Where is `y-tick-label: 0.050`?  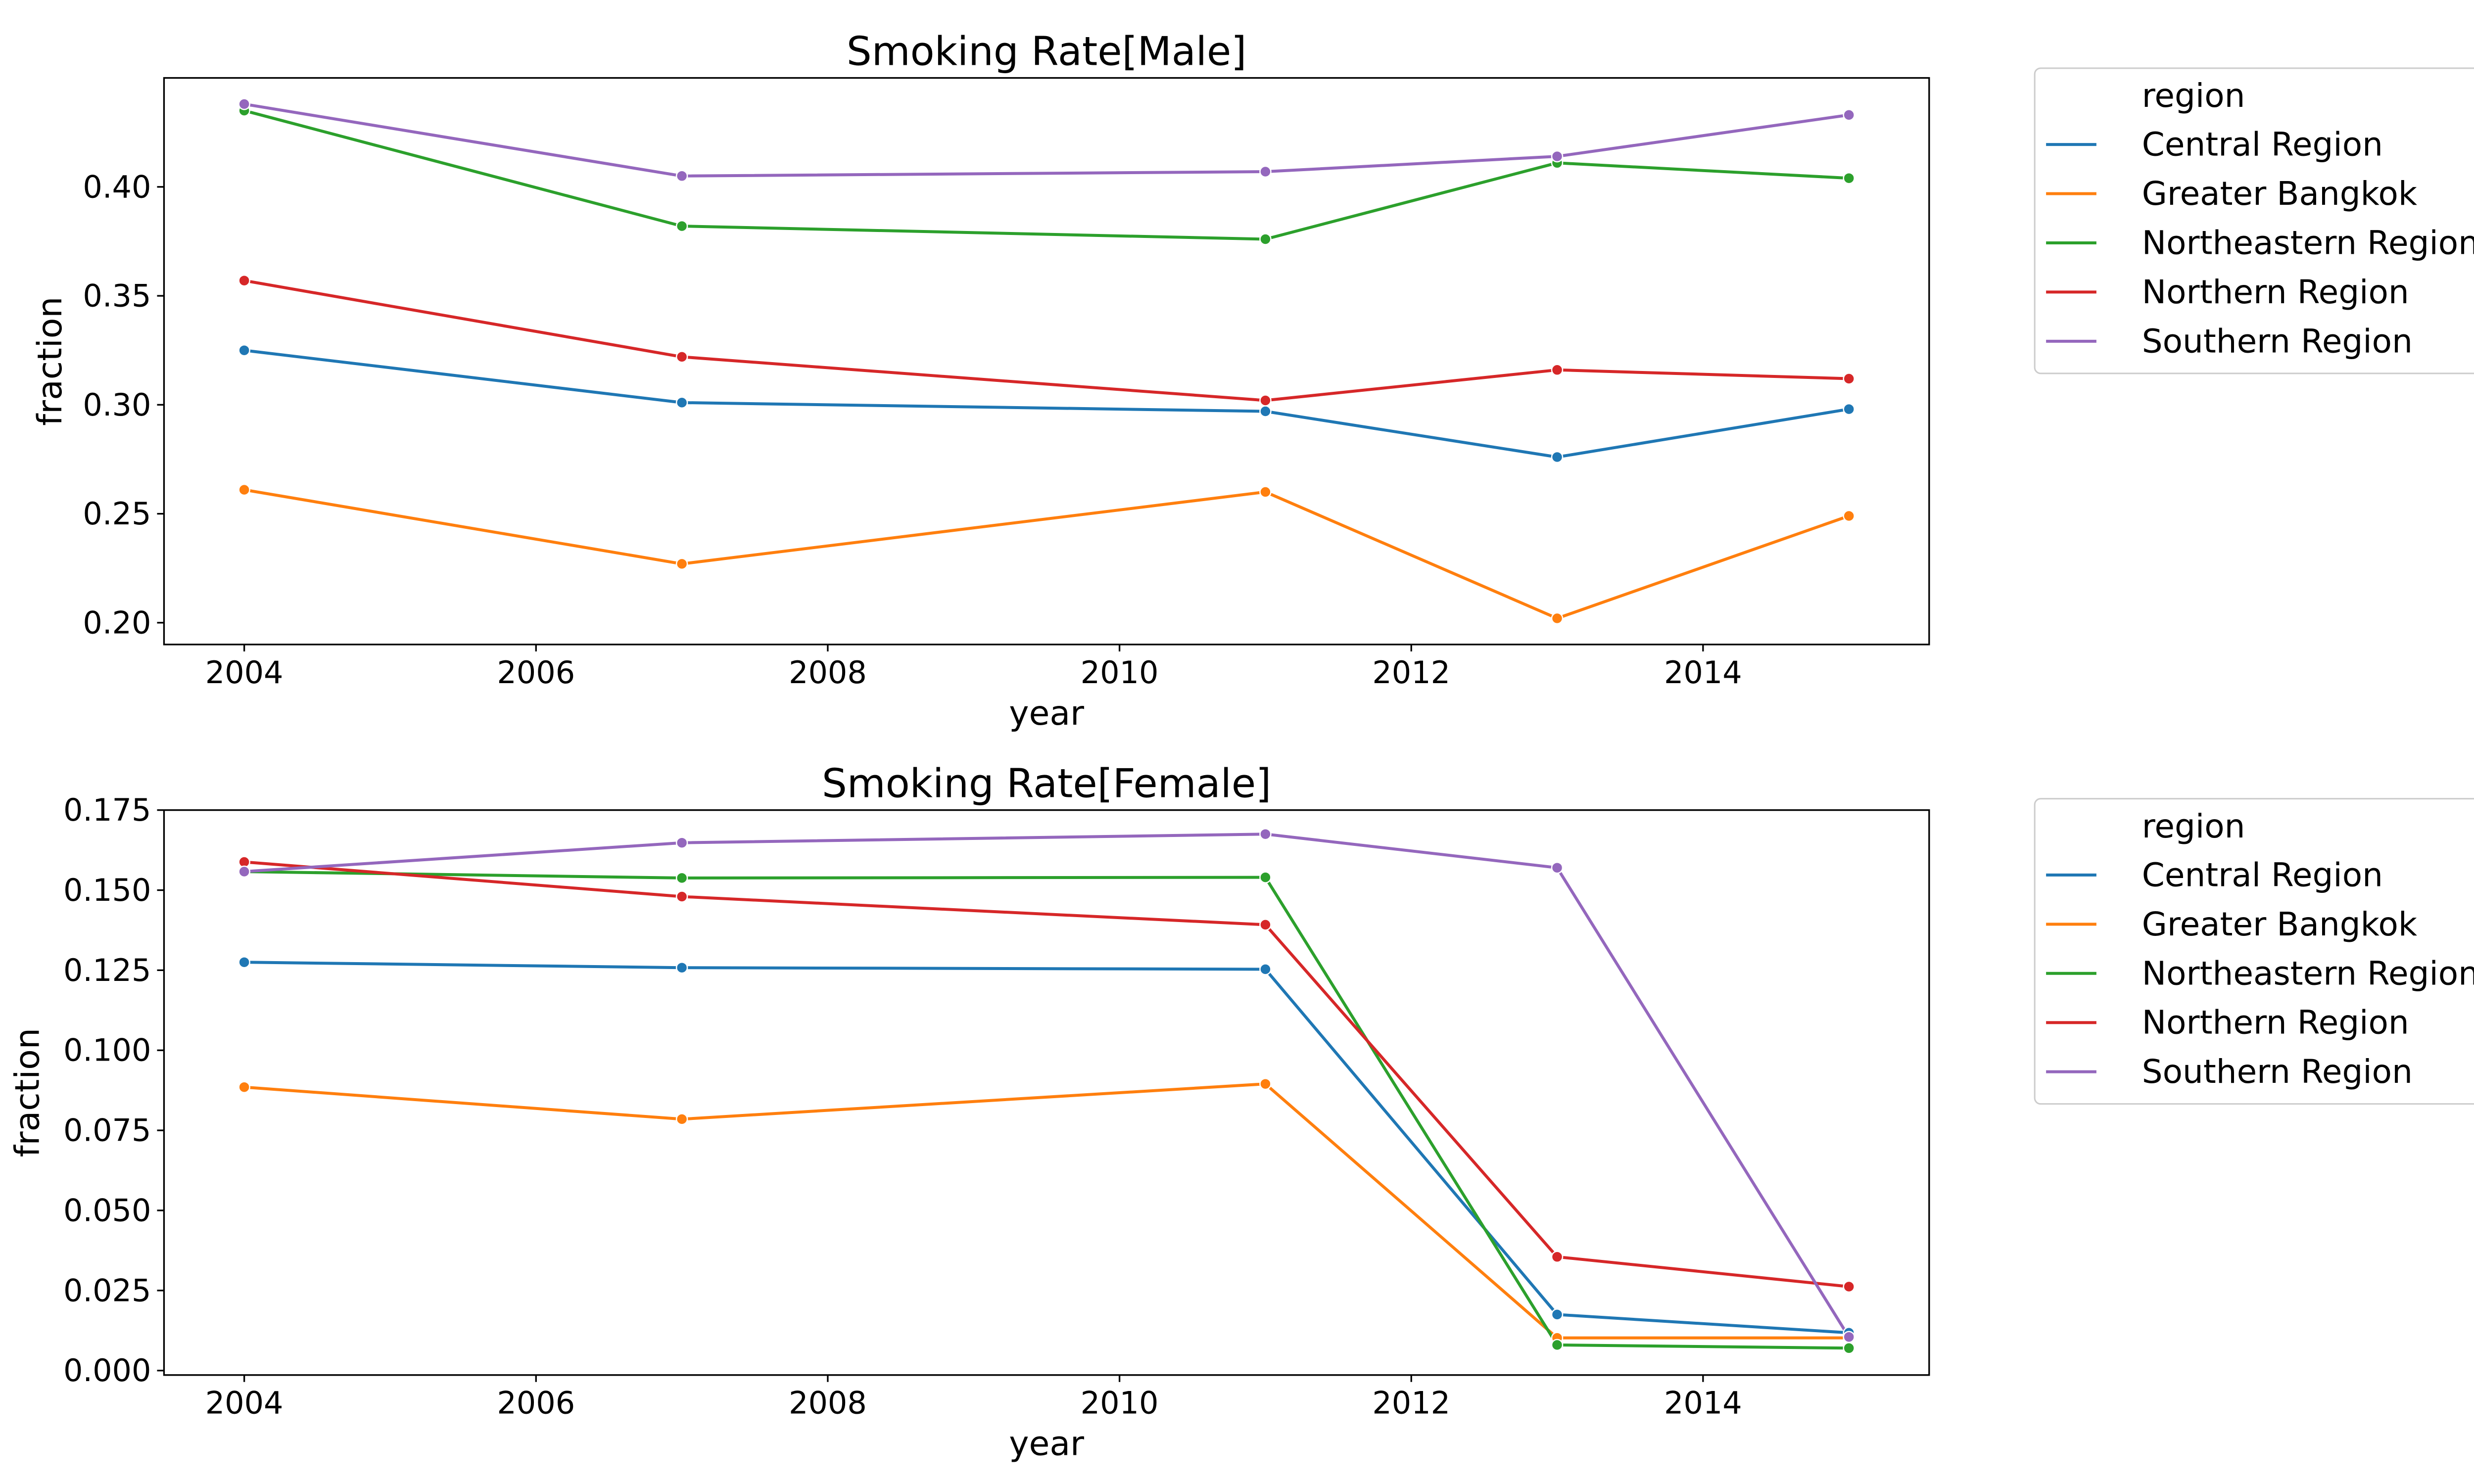
y-tick-label: 0.050 is located at coordinates (107, 1210).